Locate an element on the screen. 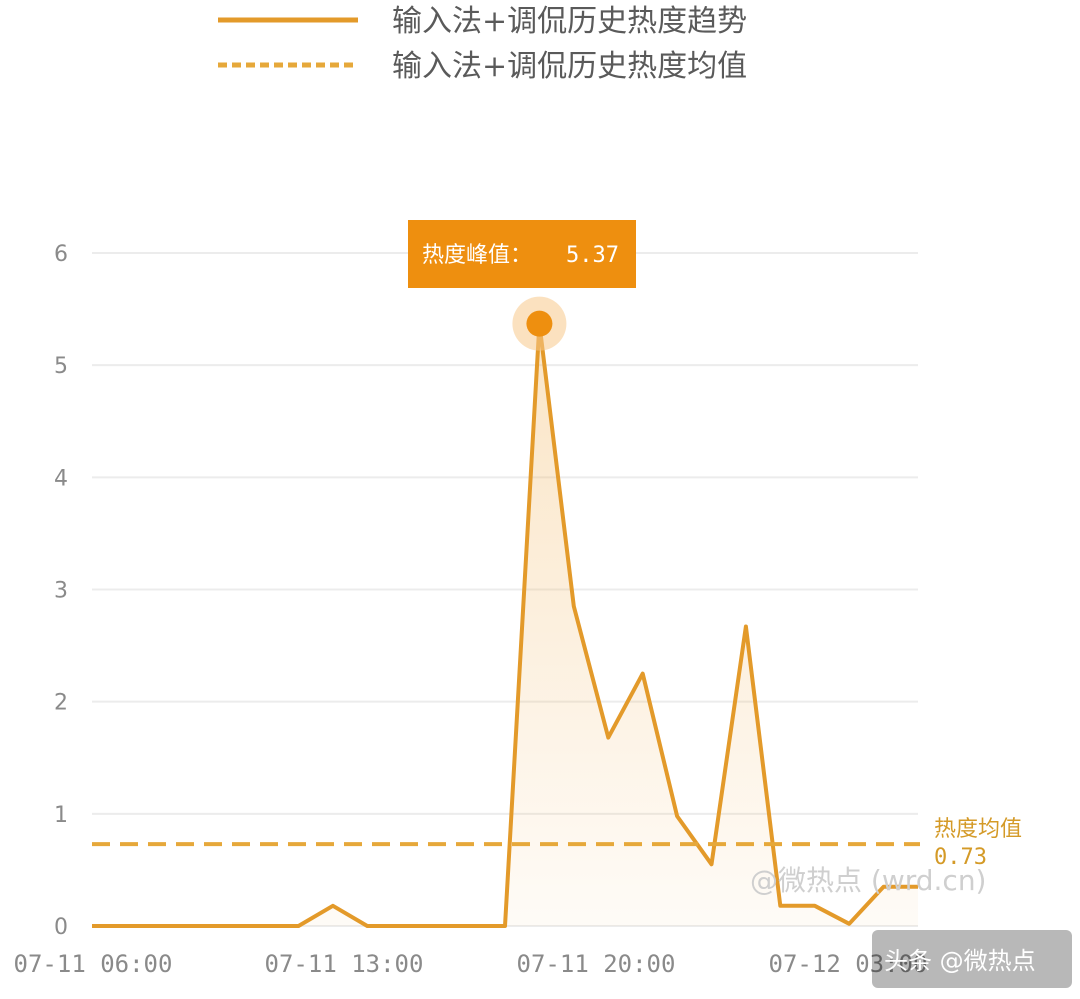 Image resolution: width=1080 pixels, height=999 pixels. y-tick-label: 3 is located at coordinates (61, 591).